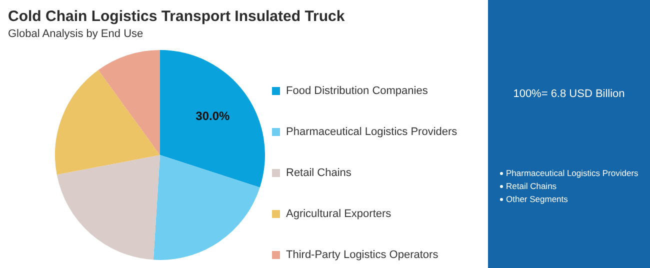  What do you see at coordinates (372, 132) in the screenshot?
I see `legend-label: Pharmaceutical Logistics Providers` at bounding box center [372, 132].